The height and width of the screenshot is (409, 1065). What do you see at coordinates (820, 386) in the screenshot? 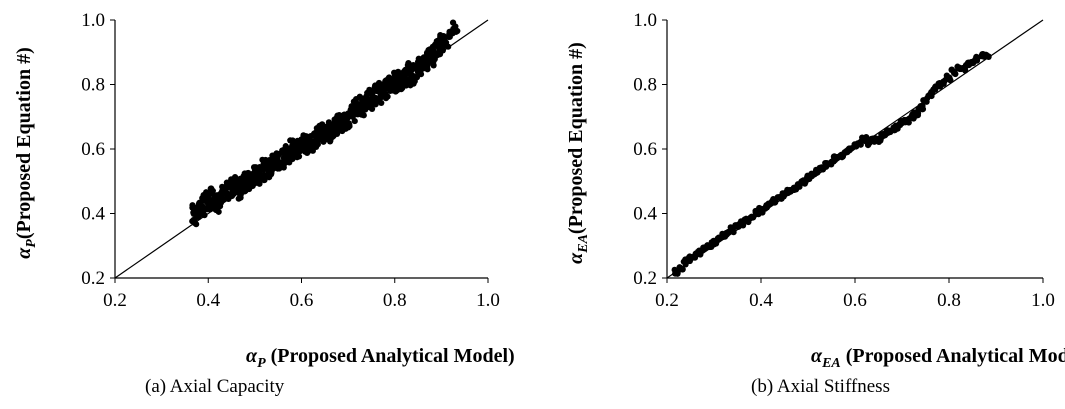
I see `chart-caption: (b) Axial Stiffness` at bounding box center [820, 386].